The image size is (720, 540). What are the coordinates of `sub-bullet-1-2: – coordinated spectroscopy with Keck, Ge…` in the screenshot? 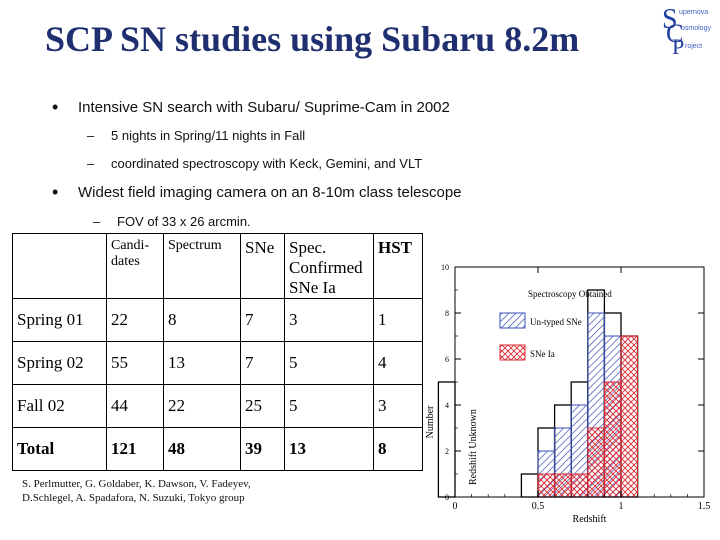 It's located at (255, 163).